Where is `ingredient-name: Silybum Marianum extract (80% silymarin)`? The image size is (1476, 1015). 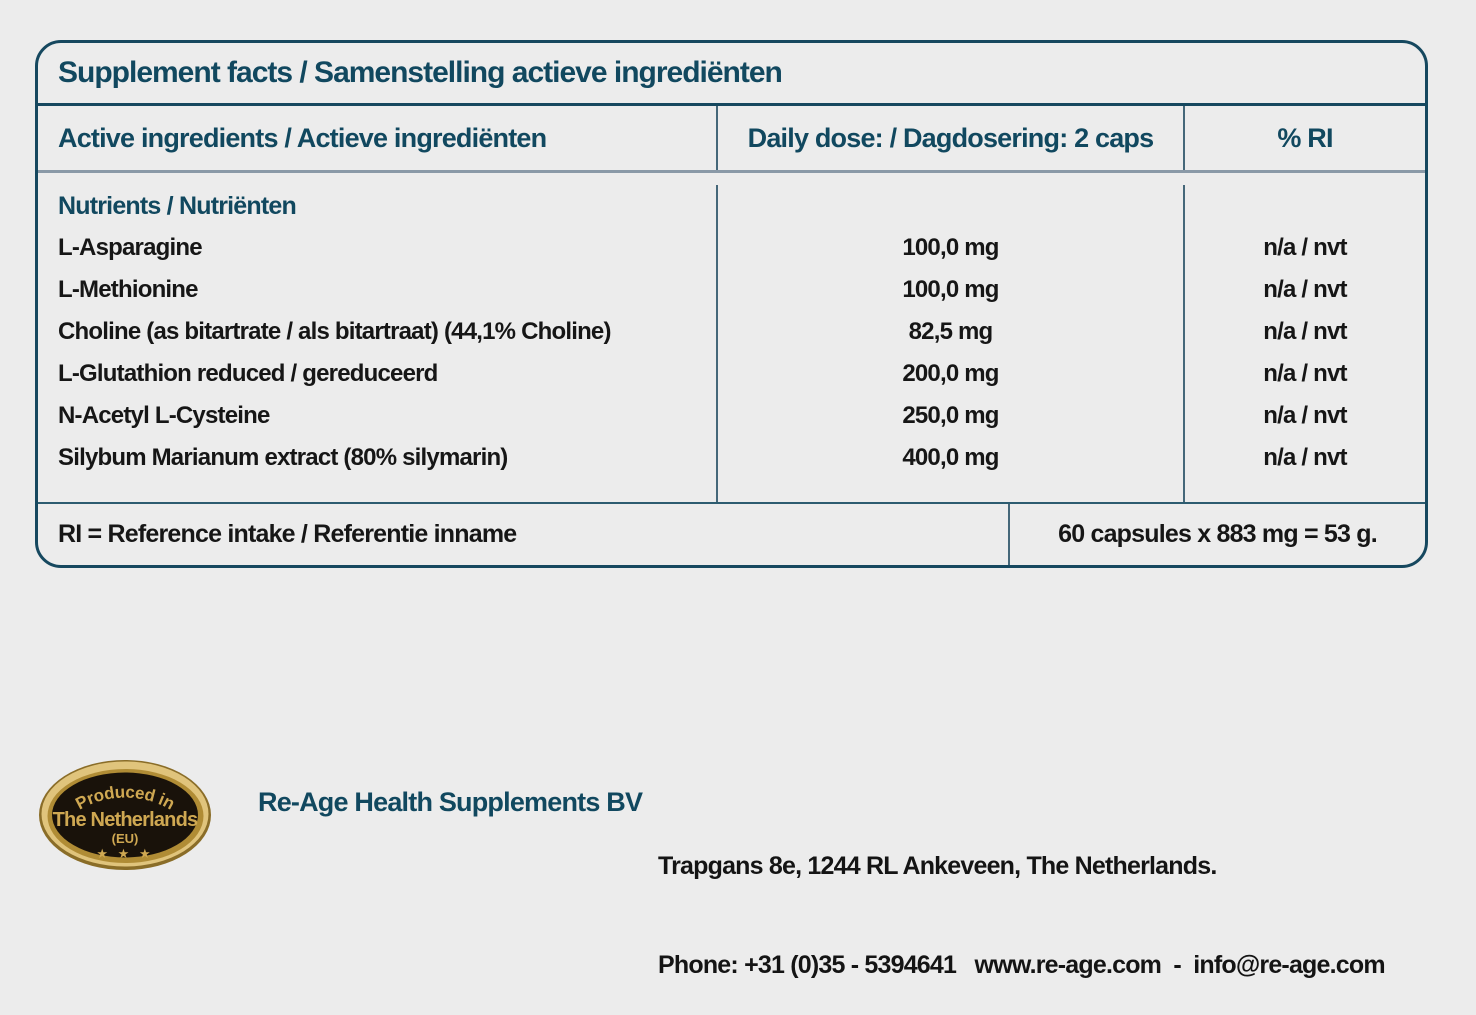
ingredient-name: Silybum Marianum extract (80% silymarin) is located at coordinates (378, 458).